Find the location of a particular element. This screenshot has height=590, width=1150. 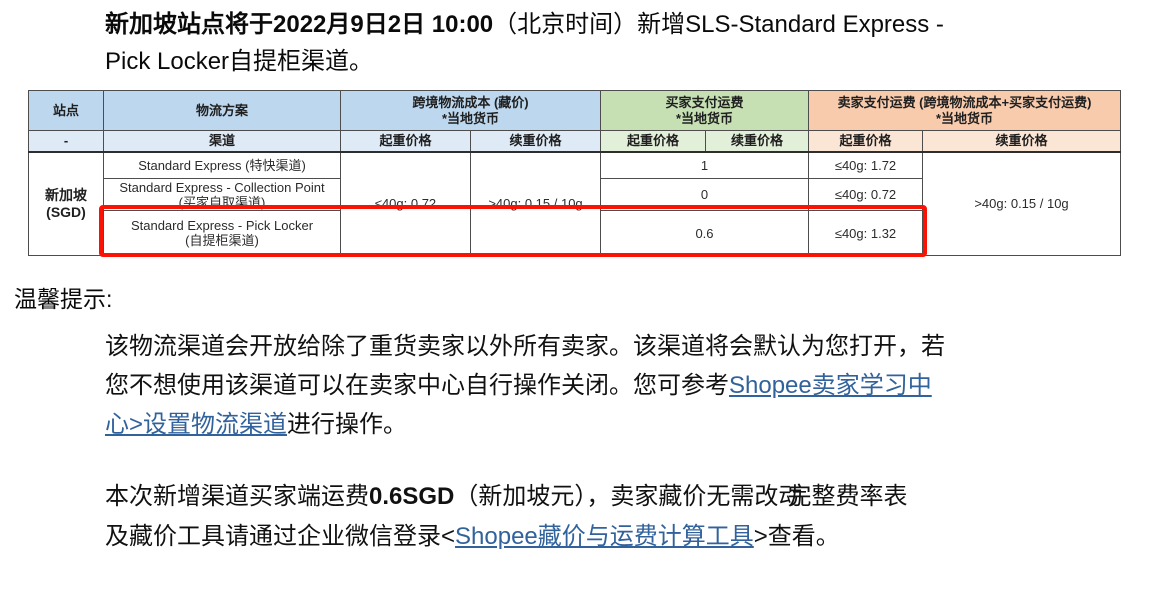

seller-first-weight-pick-locker: ≤40g: 1.32 is located at coordinates (865, 233).